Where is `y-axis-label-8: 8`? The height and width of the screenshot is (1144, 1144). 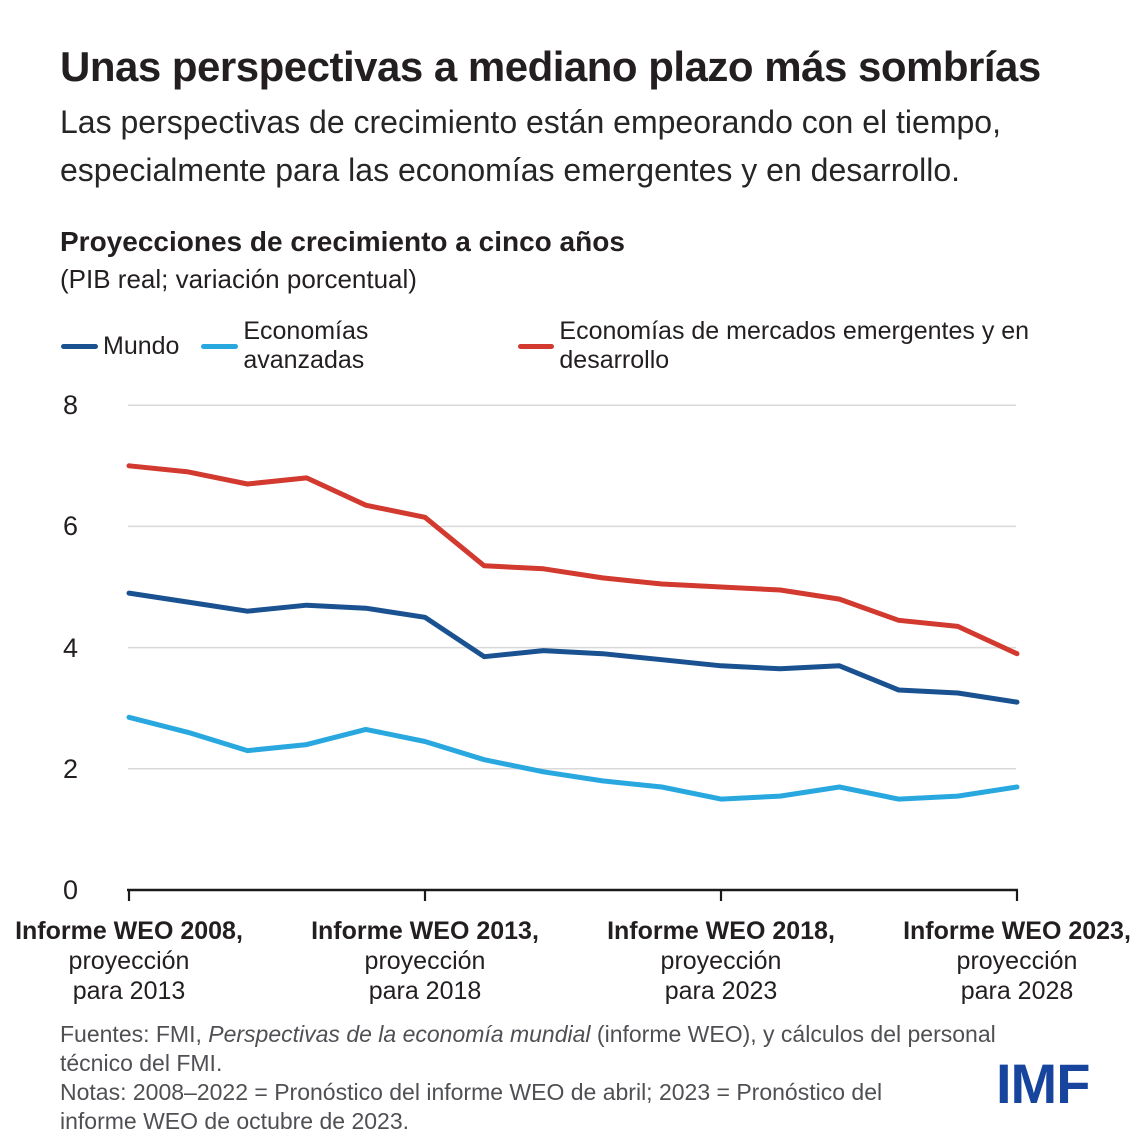
y-axis-label-8: 8 is located at coordinates (70, 405).